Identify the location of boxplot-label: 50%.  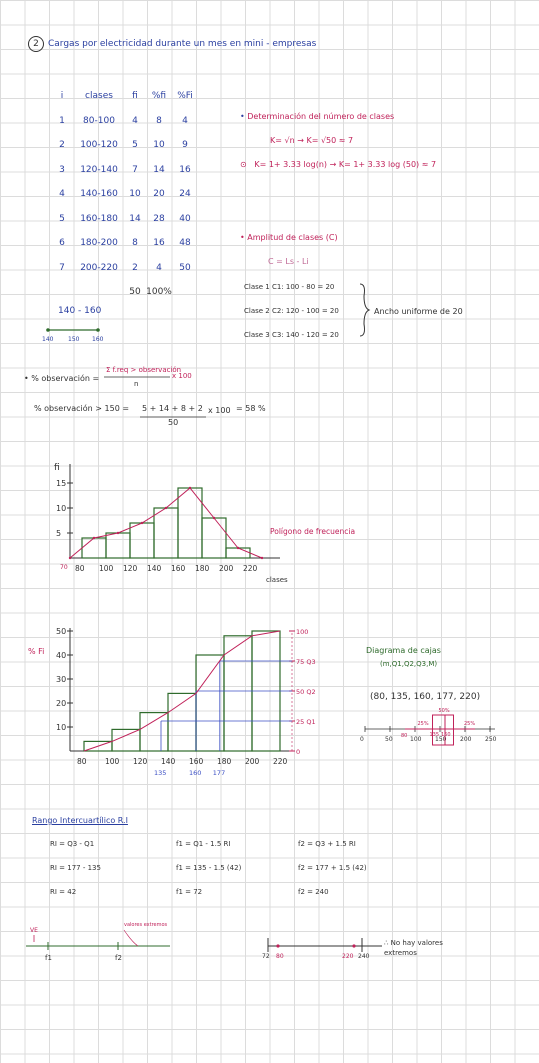
(444, 711).